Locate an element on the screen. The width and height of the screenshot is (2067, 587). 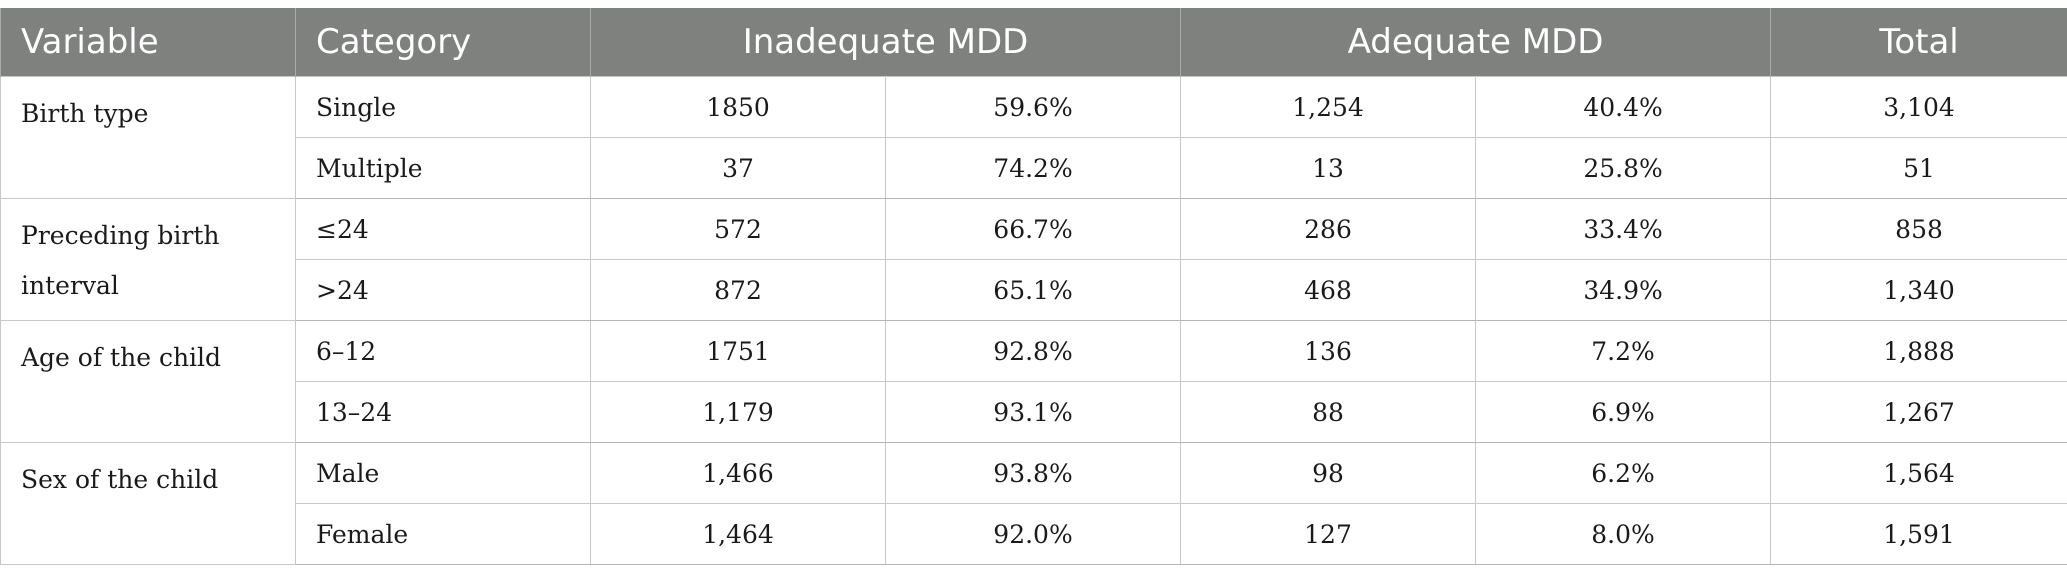
inadequate-count-cell: 1751 is located at coordinates (738, 351).